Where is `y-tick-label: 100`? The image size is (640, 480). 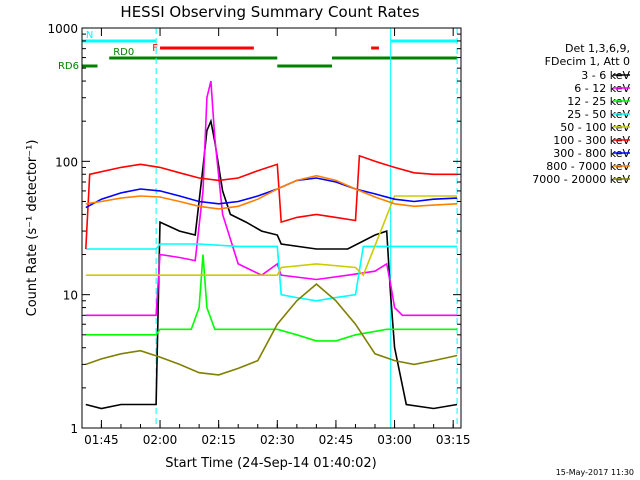
y-tick-label: 100 is located at coordinates (66, 162).